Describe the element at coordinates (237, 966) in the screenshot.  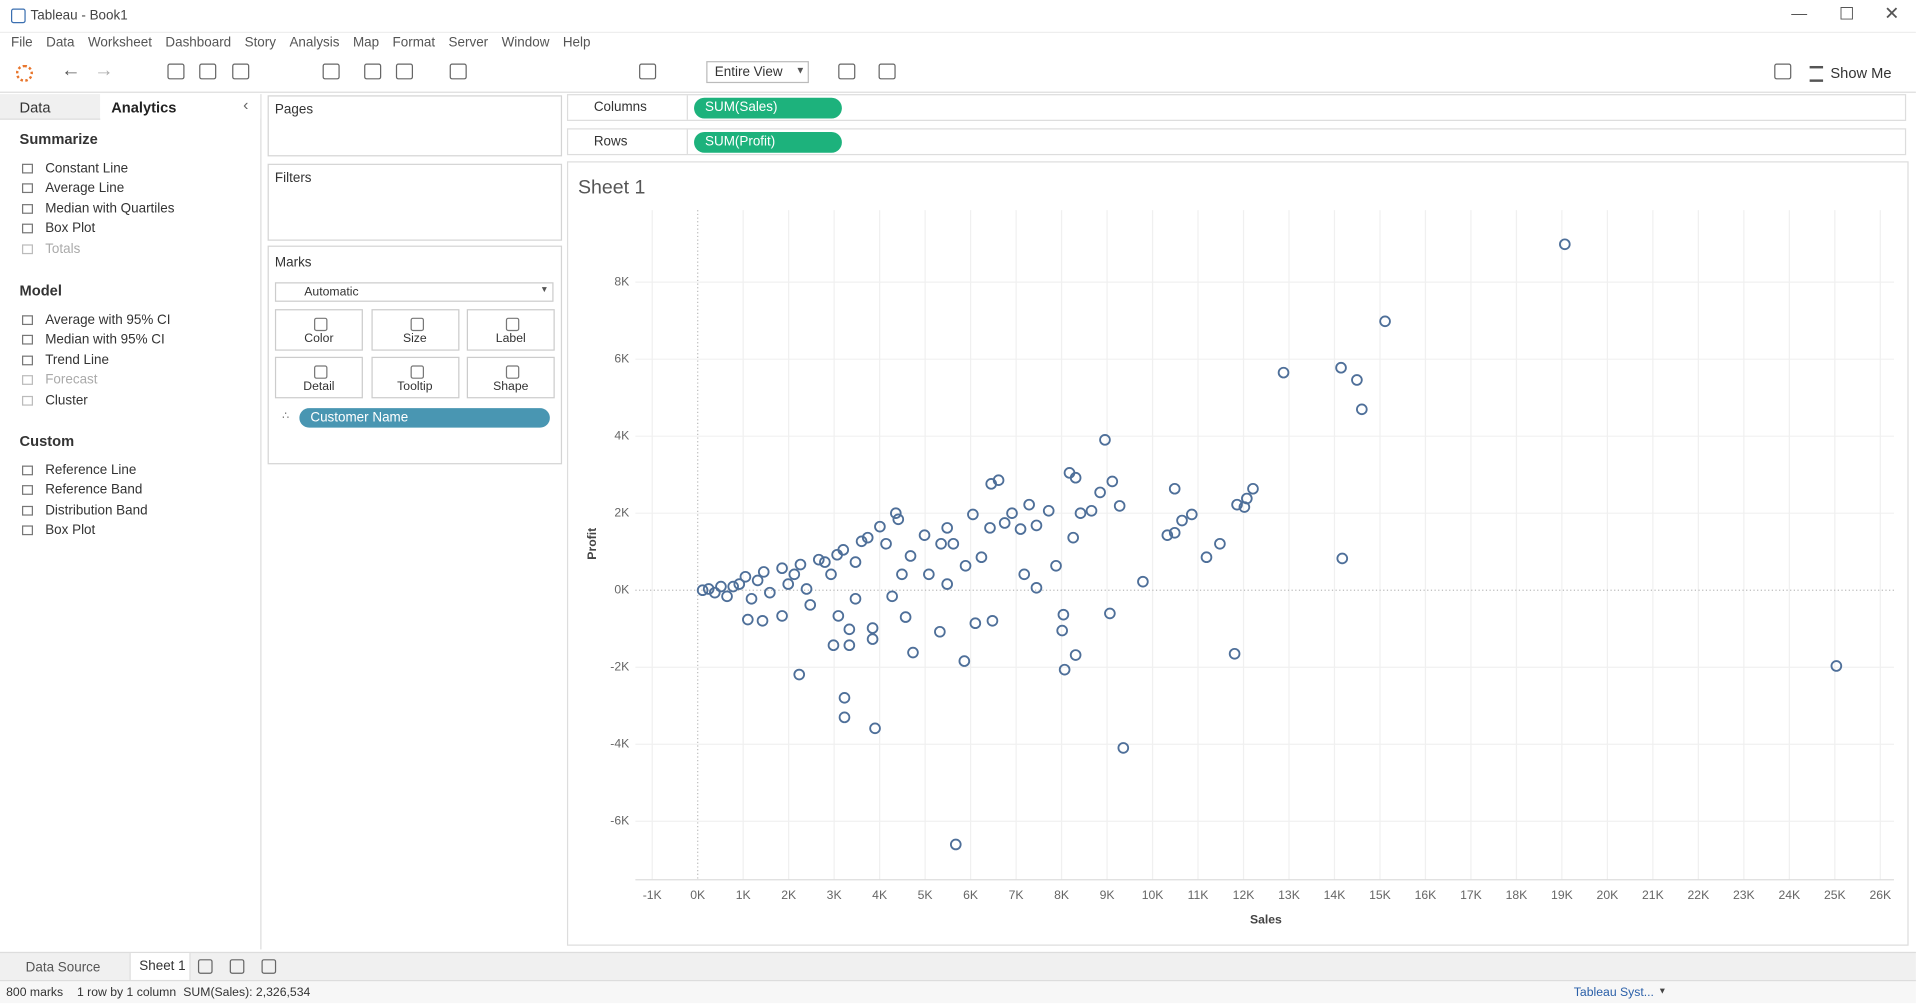
I see `new-dashboard-button` at that location.